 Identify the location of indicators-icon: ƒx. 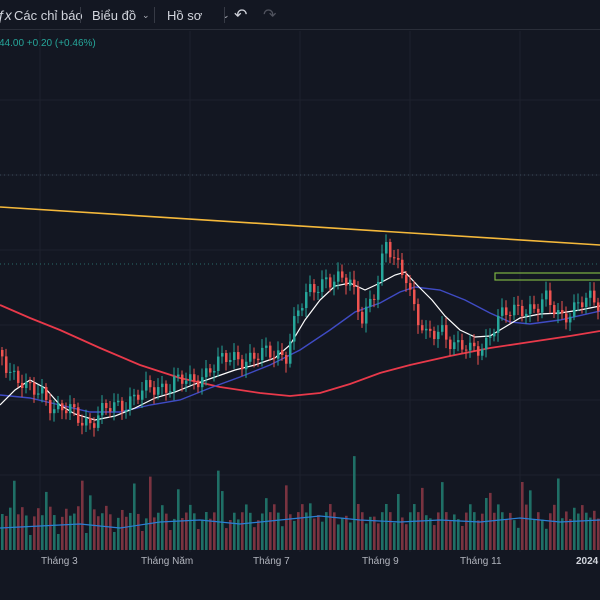
(6, 15).